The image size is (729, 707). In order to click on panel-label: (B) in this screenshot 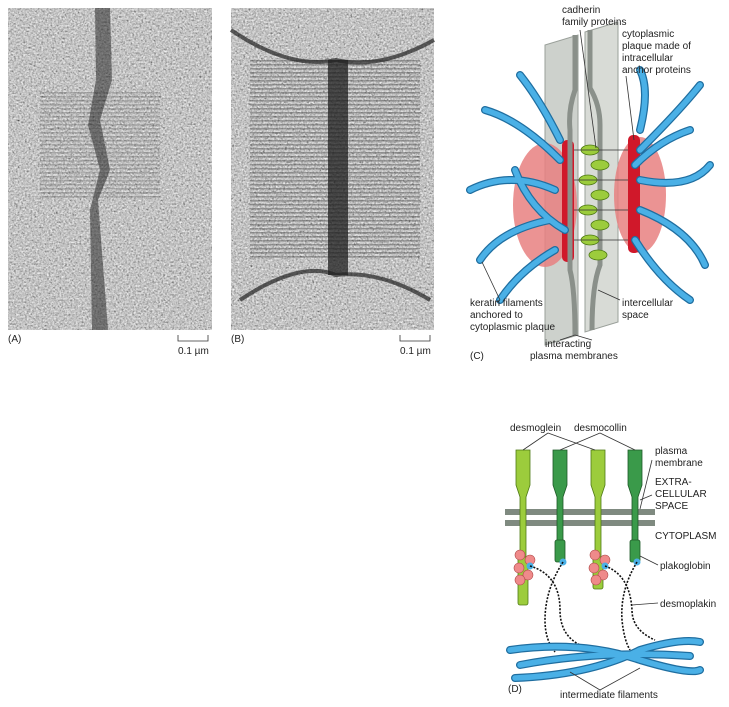, I will do `click(237, 339)`.